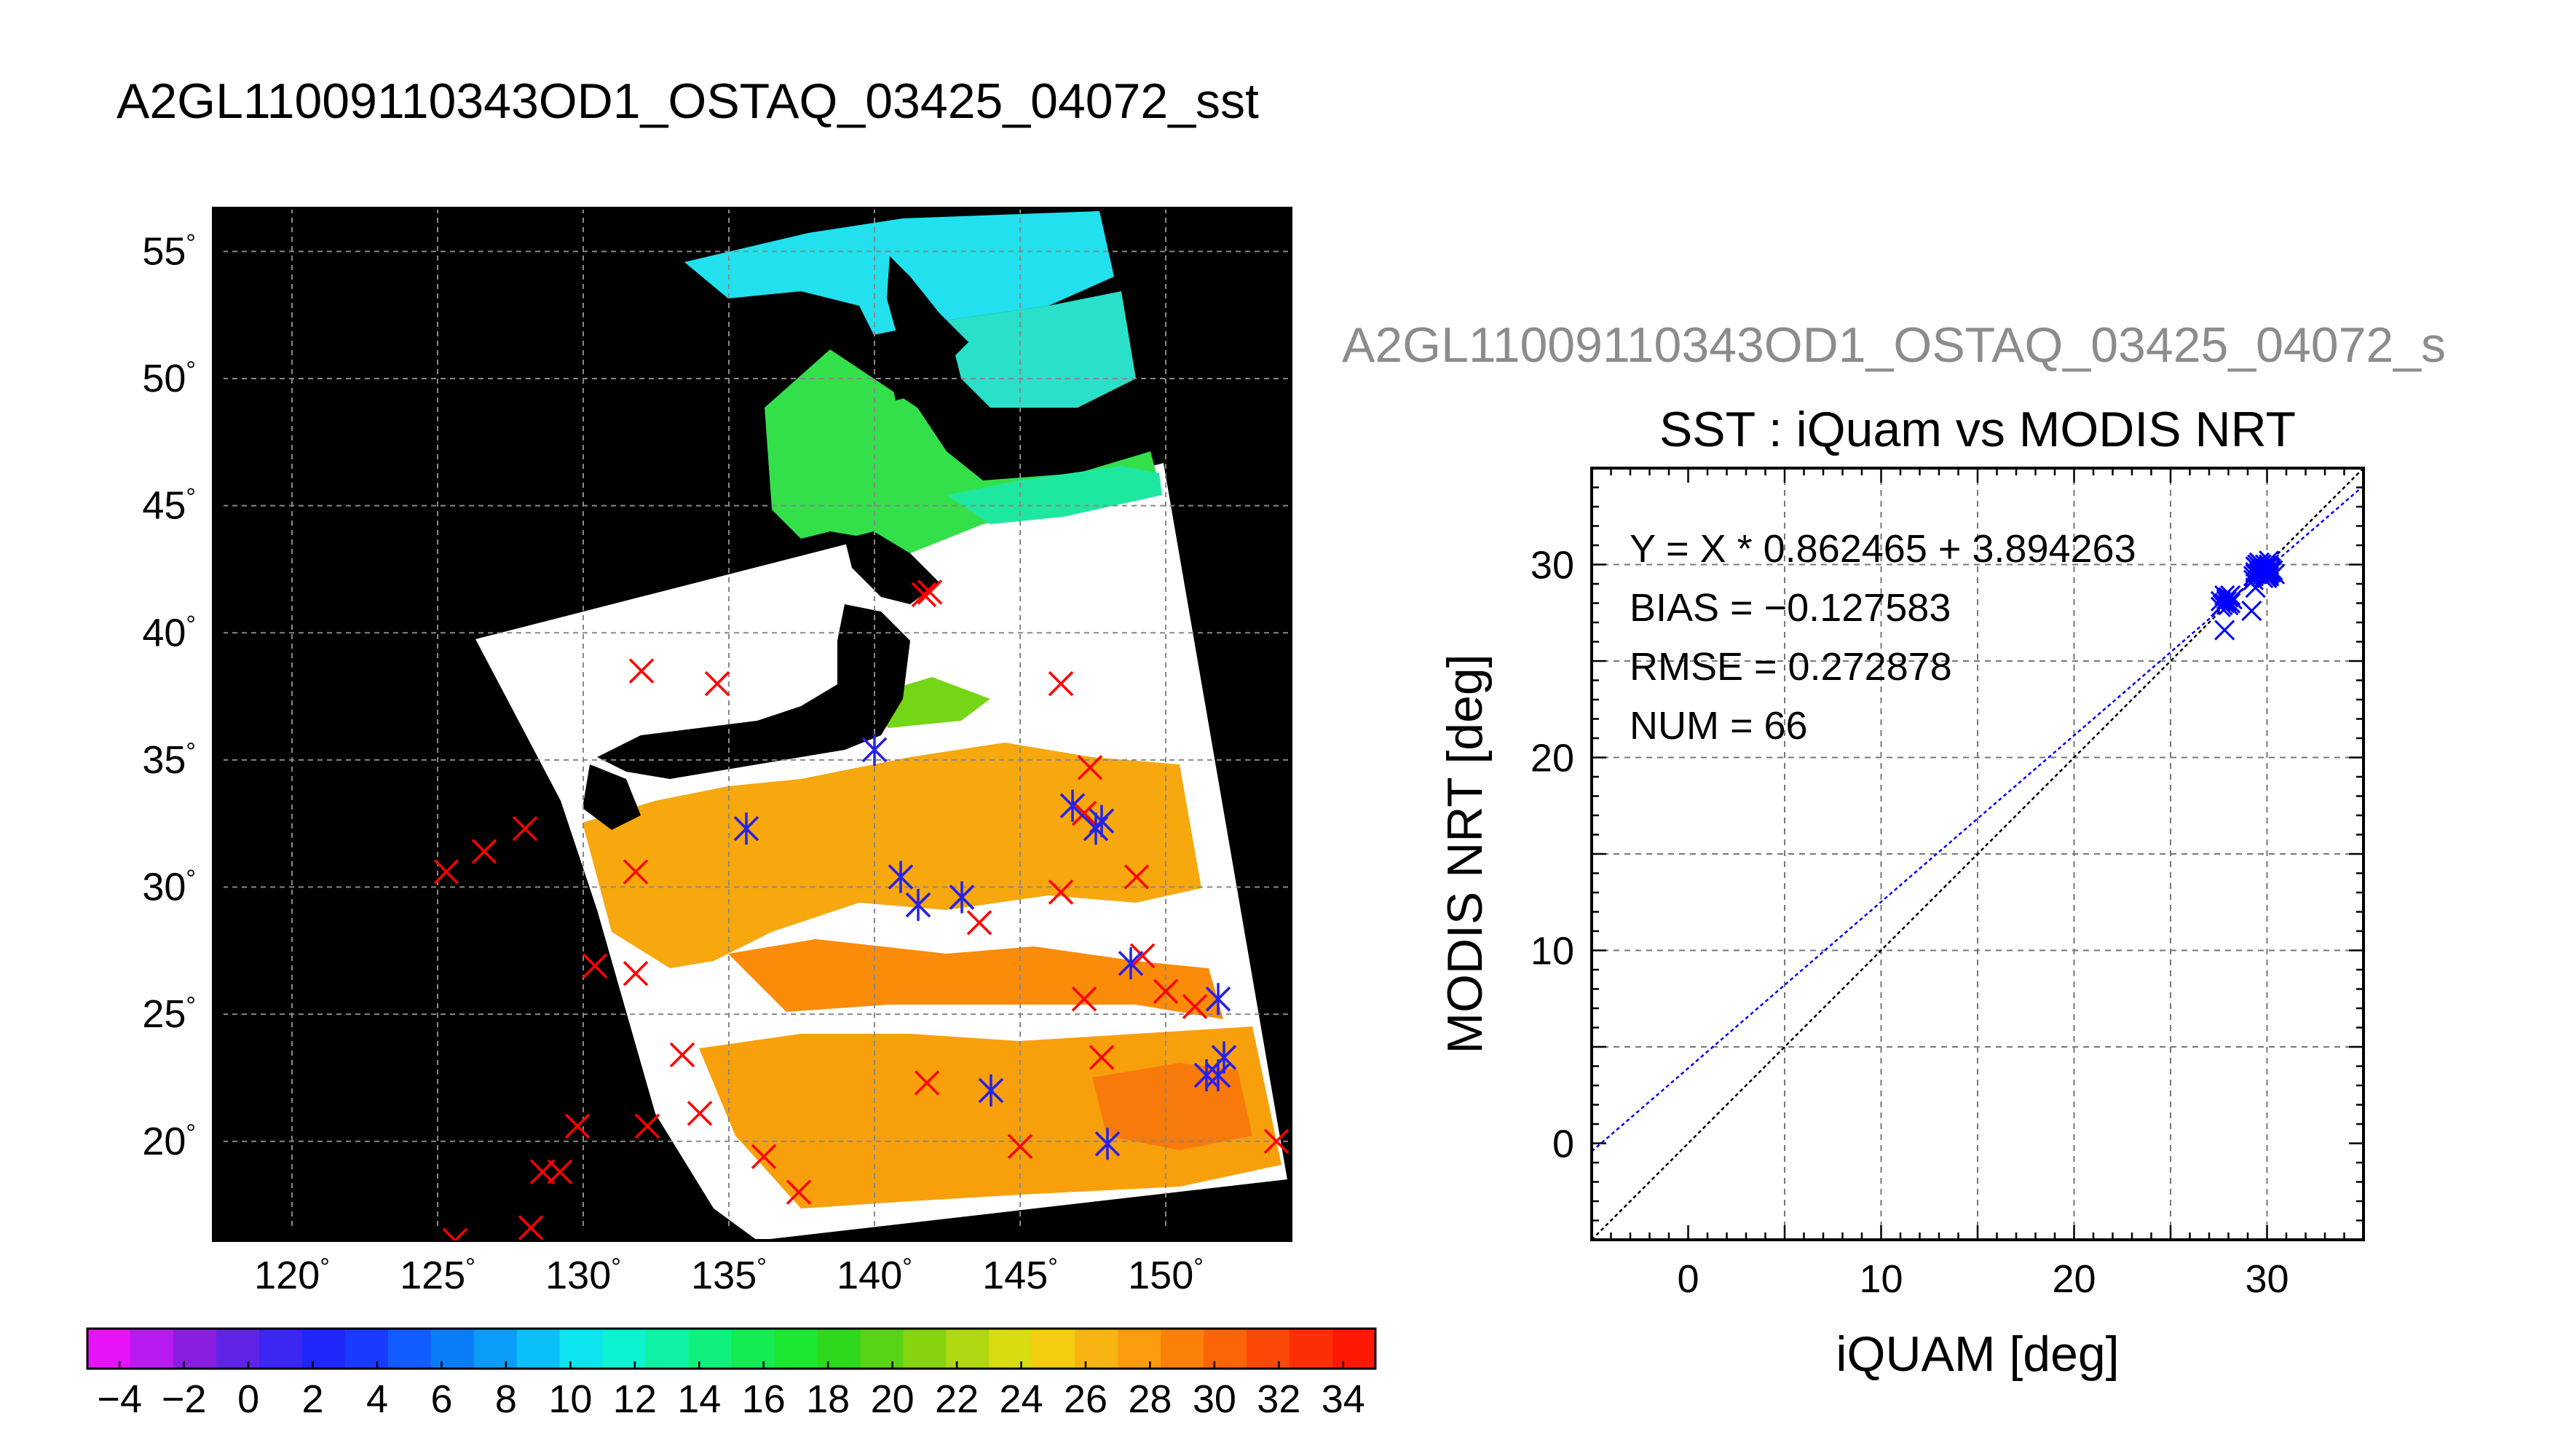 The image size is (2555, 1456). What do you see at coordinates (1214, 1399) in the screenshot?
I see `colorbar-tick-label: 30` at bounding box center [1214, 1399].